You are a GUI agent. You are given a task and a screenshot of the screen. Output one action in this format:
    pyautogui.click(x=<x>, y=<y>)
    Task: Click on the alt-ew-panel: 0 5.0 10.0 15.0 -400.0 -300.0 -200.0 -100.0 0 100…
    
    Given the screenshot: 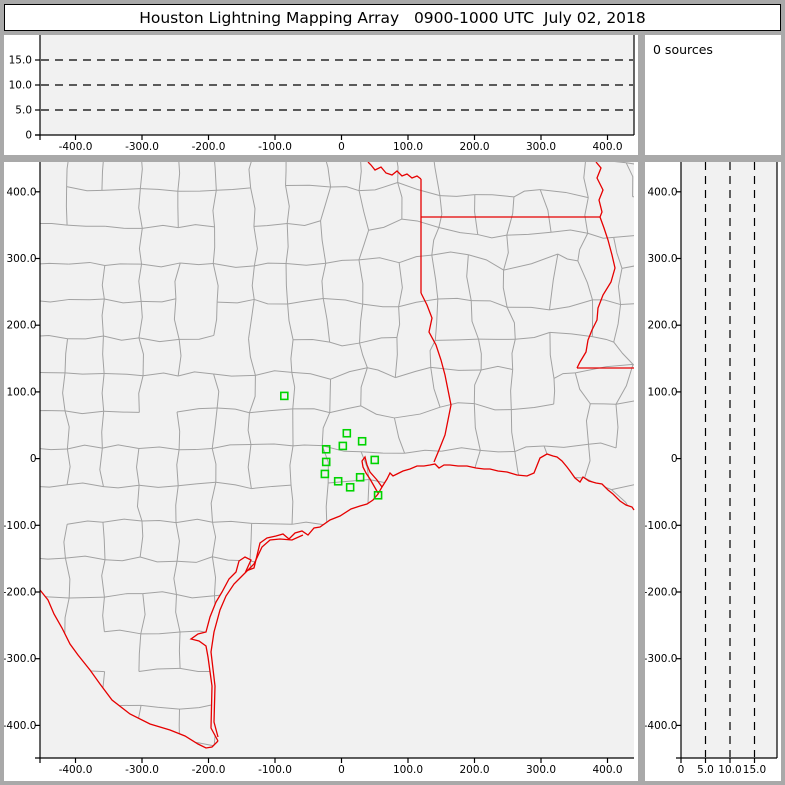 What is the action you would take?
    pyautogui.click(x=321, y=95)
    